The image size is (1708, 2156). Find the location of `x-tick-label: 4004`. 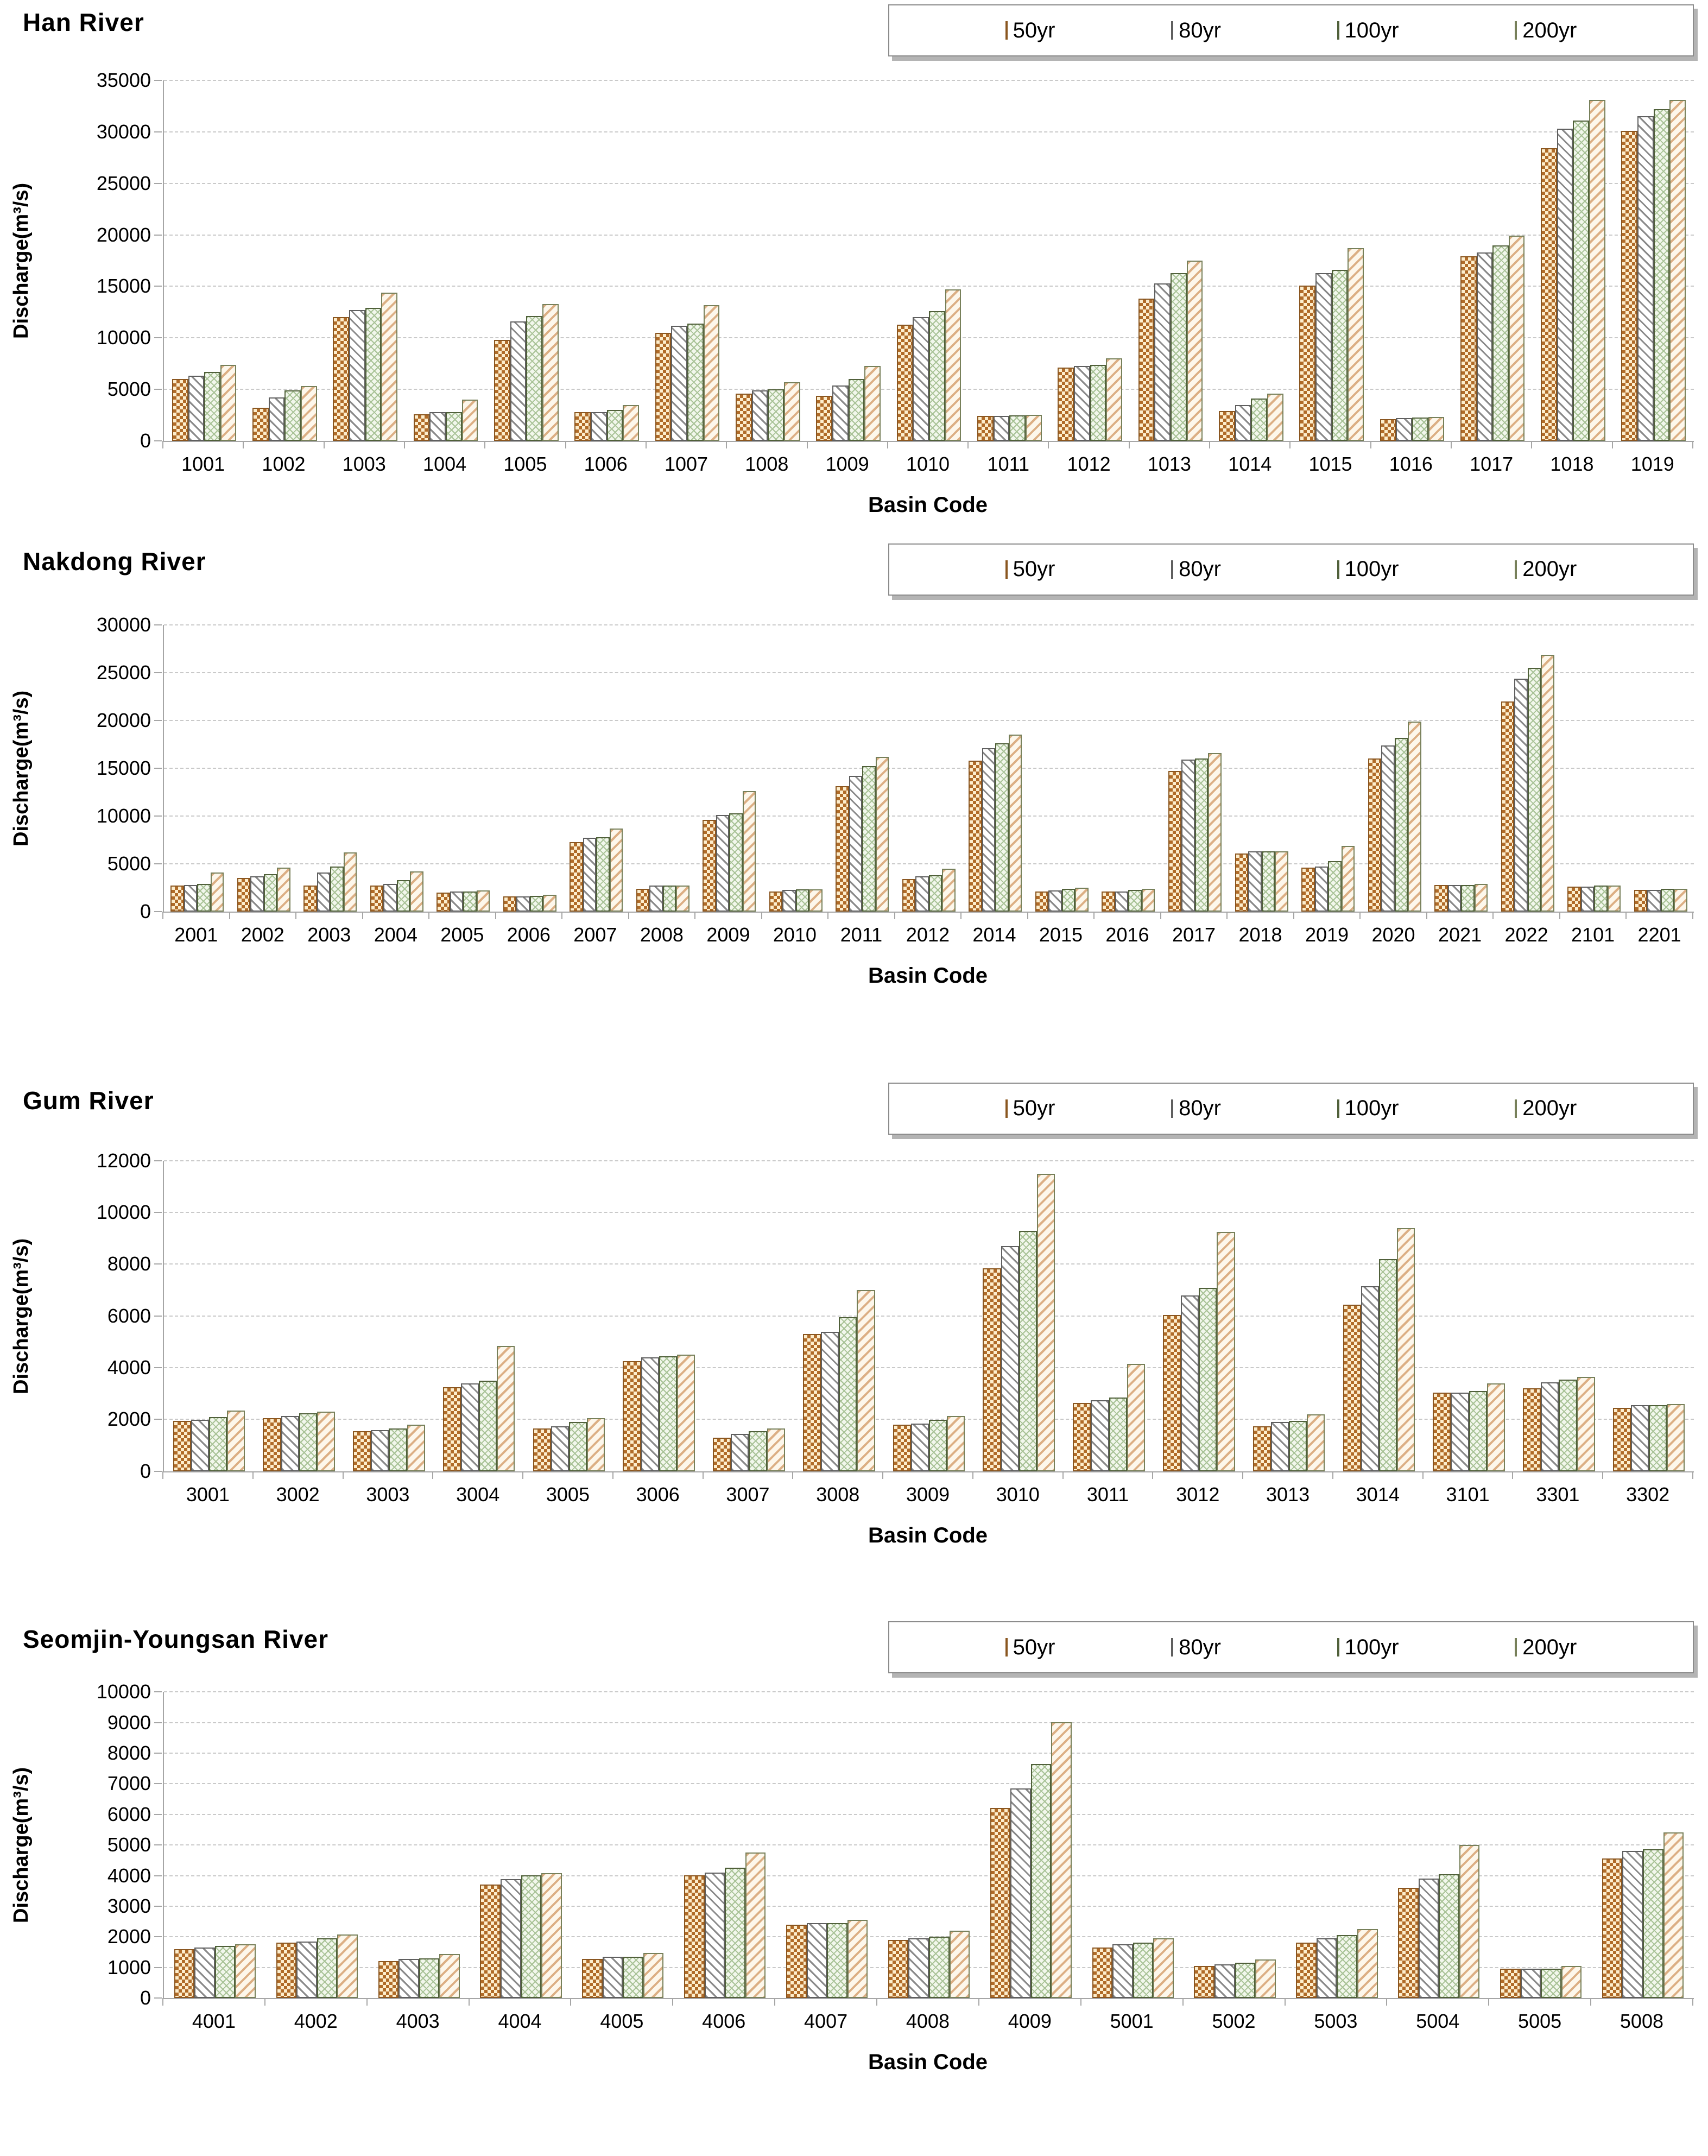

x-tick-label: 4004 is located at coordinates (520, 2021).